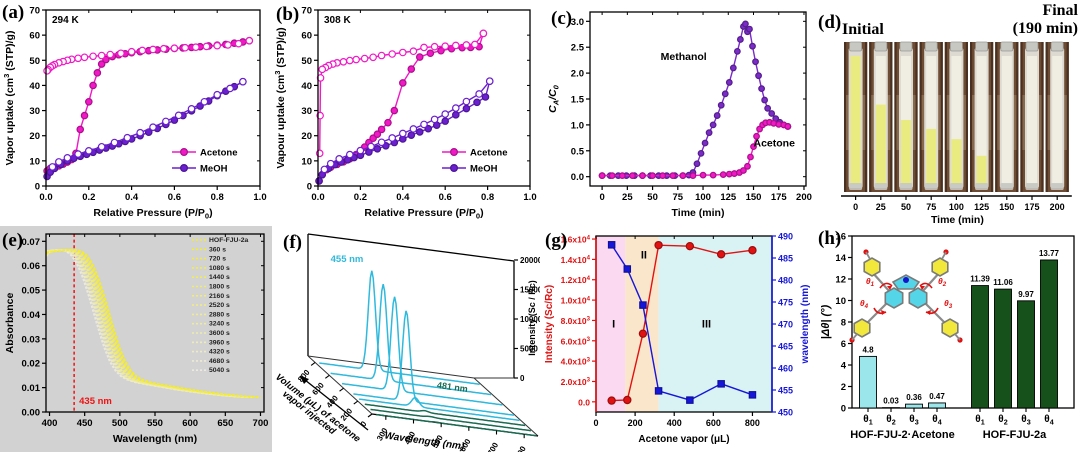 This screenshot has width=1080, height=452. What do you see at coordinates (684, 57) in the screenshot?
I see `svg-text: Methanol` at bounding box center [684, 57].